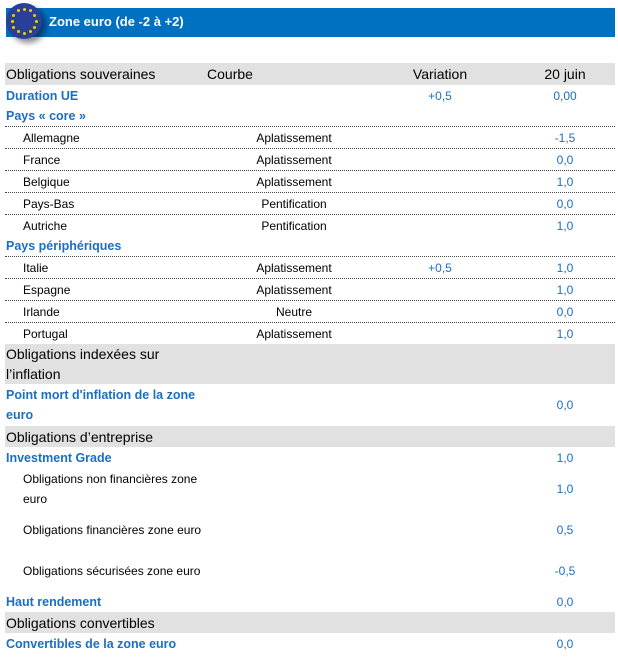  What do you see at coordinates (45, 225) in the screenshot?
I see `row-label: Autriche` at bounding box center [45, 225].